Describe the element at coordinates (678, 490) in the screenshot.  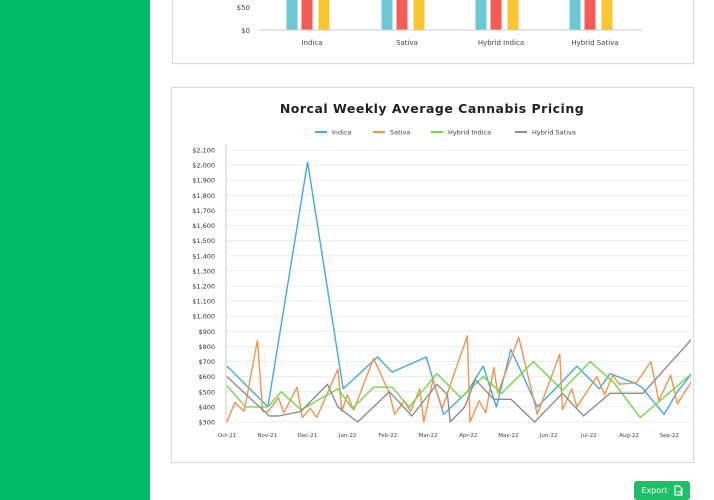
I see `file-export-icon` at that location.